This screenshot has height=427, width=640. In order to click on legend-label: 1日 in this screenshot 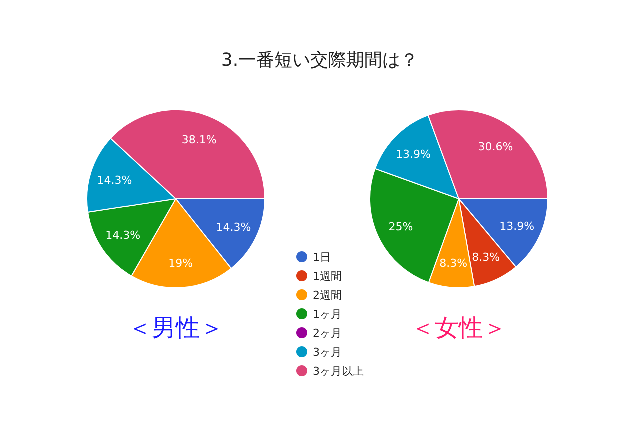, I will do `click(322, 257)`.